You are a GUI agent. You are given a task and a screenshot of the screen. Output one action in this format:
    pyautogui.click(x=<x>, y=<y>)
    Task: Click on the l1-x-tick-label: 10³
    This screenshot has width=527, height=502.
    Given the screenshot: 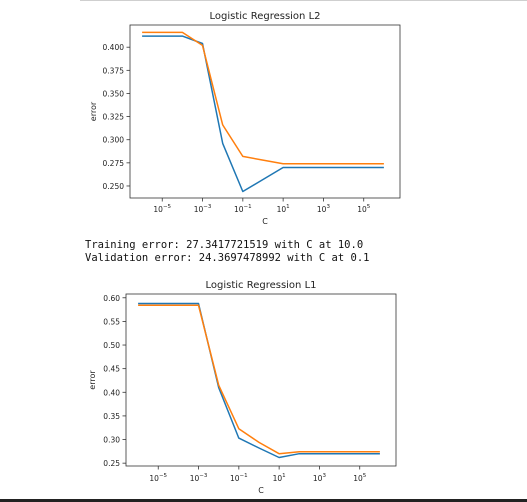 What is the action you would take?
    pyautogui.click(x=320, y=478)
    